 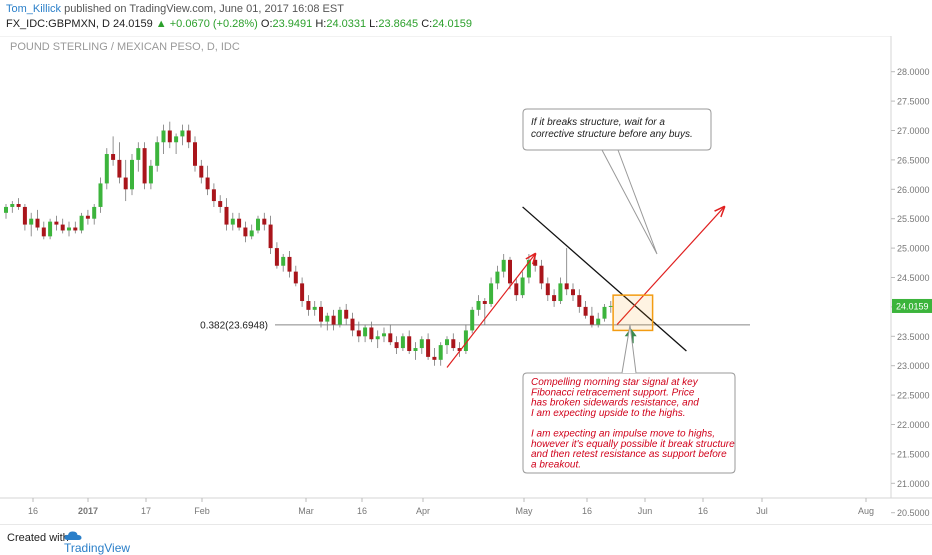 What do you see at coordinates (913, 425) in the screenshot?
I see `price-tick-label: 22.0000` at bounding box center [913, 425].